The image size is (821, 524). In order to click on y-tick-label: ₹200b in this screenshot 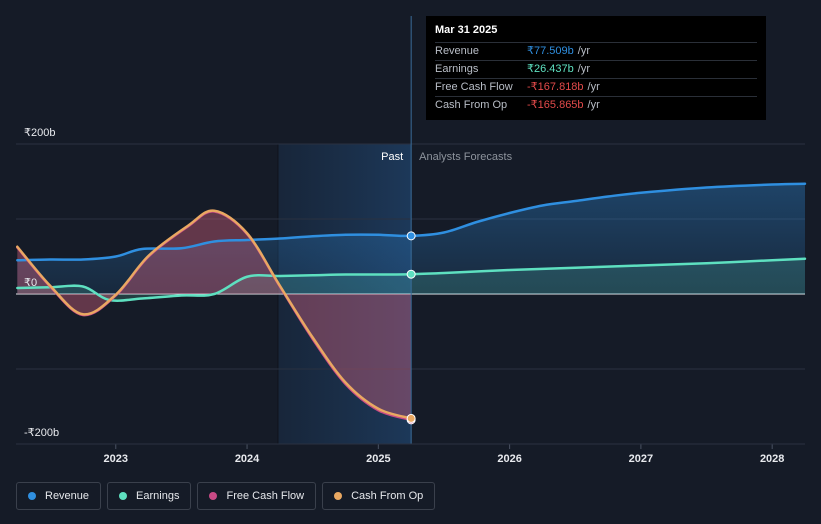, I will do `click(39, 133)`.